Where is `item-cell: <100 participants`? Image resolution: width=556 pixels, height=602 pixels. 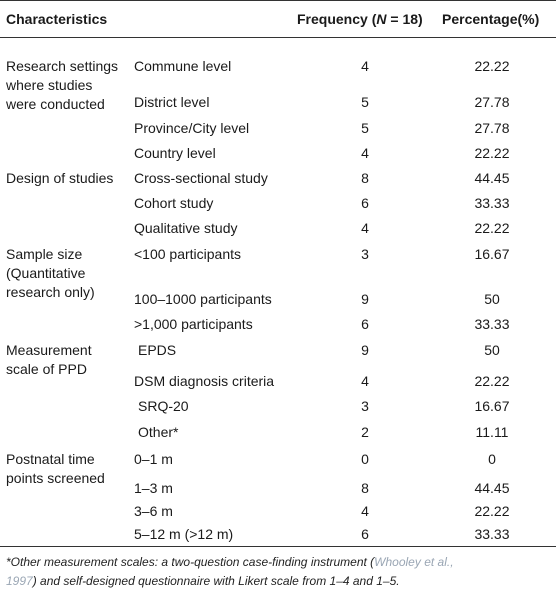
item-cell: <100 participants is located at coordinates (188, 254).